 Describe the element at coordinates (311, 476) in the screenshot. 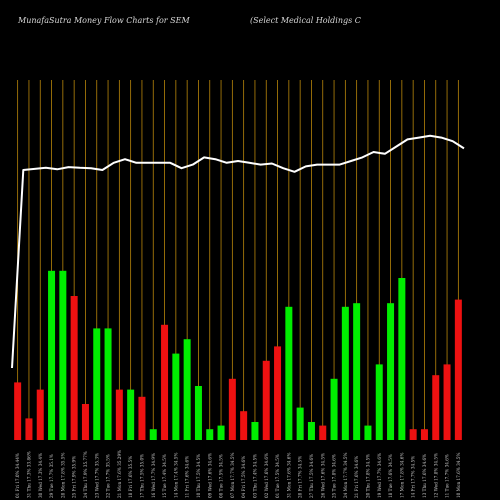

I see `x-tick-label: 27 Thu 17.5% 34.6%` at that location.